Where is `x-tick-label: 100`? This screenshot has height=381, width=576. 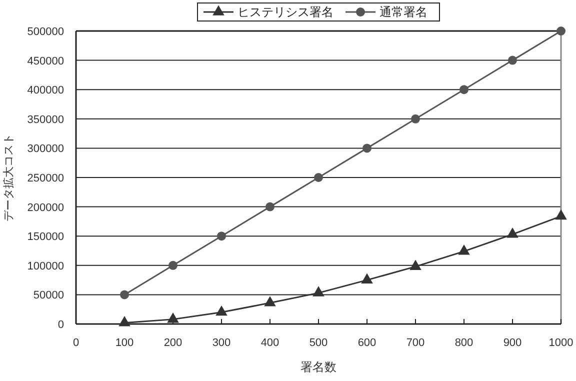 x-tick-label: 100 is located at coordinates (124, 343).